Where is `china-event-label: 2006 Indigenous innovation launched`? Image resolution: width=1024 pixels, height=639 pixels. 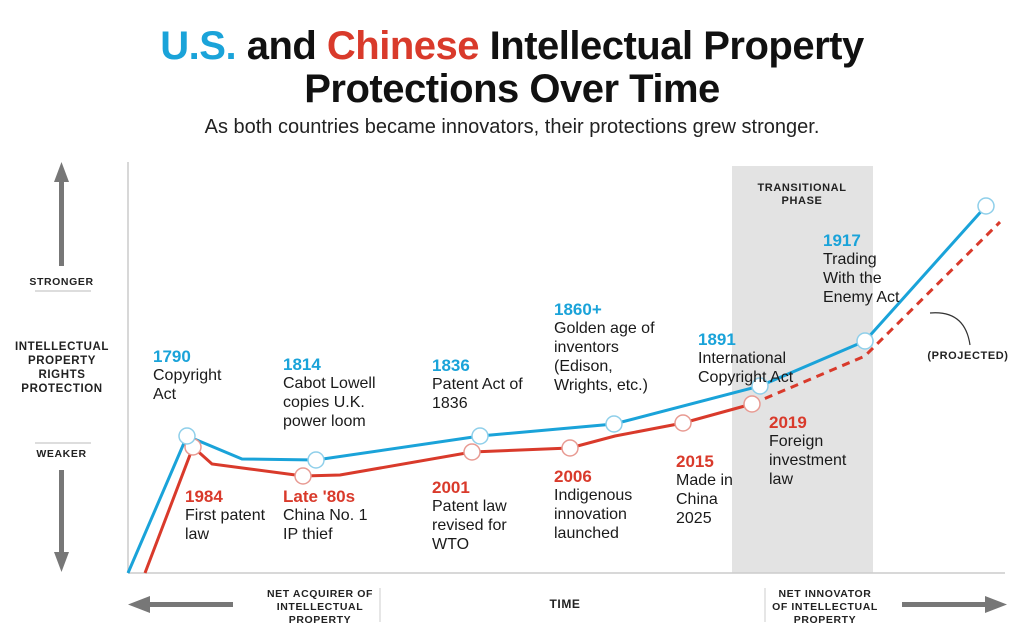 china-event-label: 2006 Indigenous innovation launched is located at coordinates (601, 505).